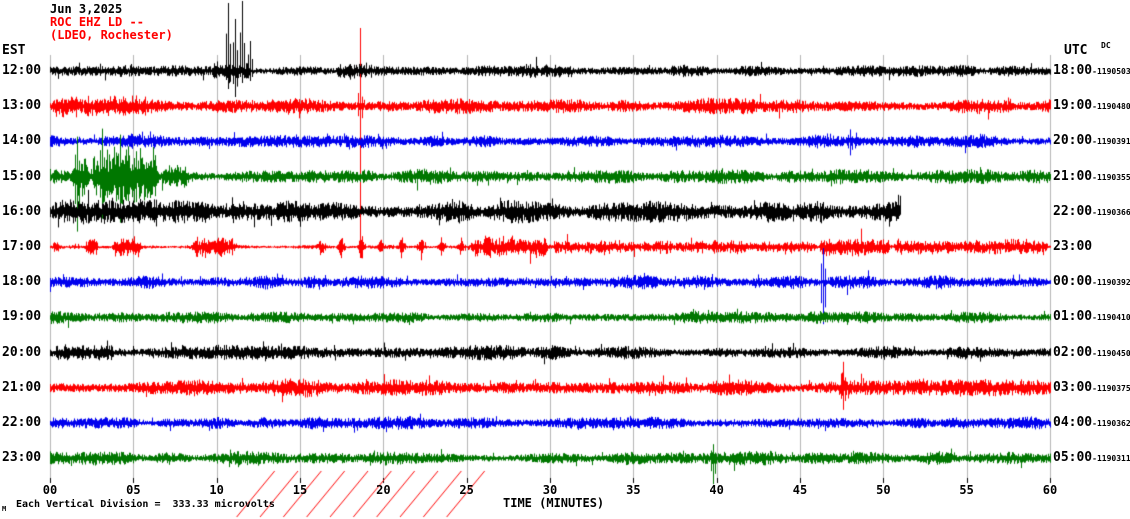  I want to click on count-label: -1190366, so click(1111, 212).